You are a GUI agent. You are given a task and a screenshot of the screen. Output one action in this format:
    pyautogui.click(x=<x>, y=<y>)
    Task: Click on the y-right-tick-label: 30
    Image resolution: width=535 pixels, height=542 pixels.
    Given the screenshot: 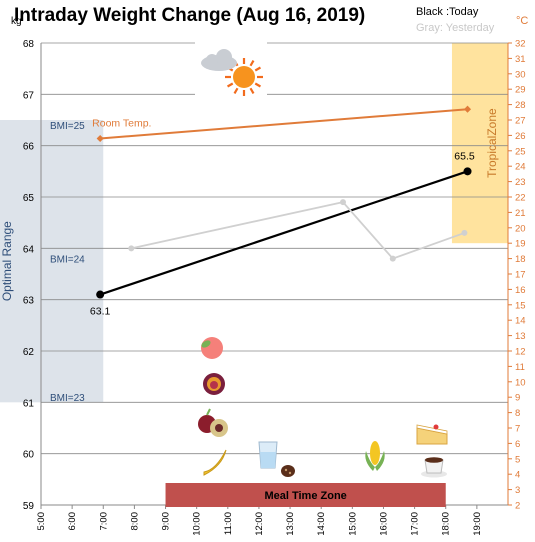 What is the action you would take?
    pyautogui.click(x=520, y=74)
    